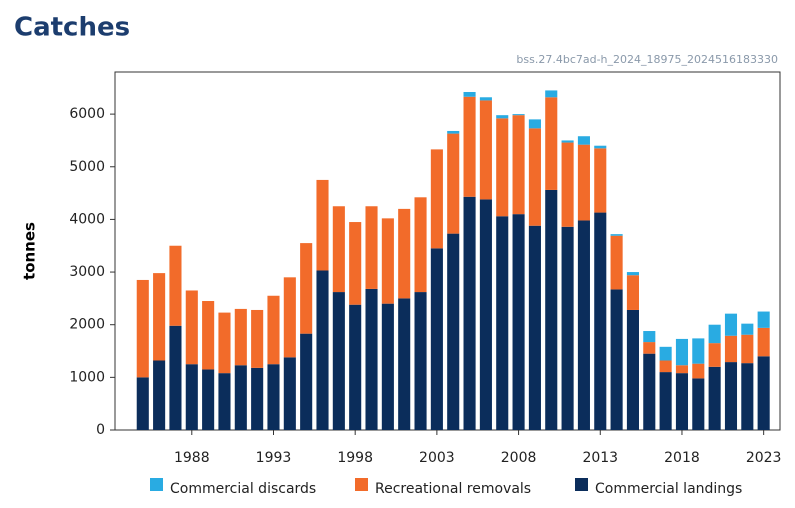 This screenshot has height=508, width=795. What do you see at coordinates (87, 272) in the screenshot?
I see `y-tick-label: 3000` at bounding box center [87, 272].